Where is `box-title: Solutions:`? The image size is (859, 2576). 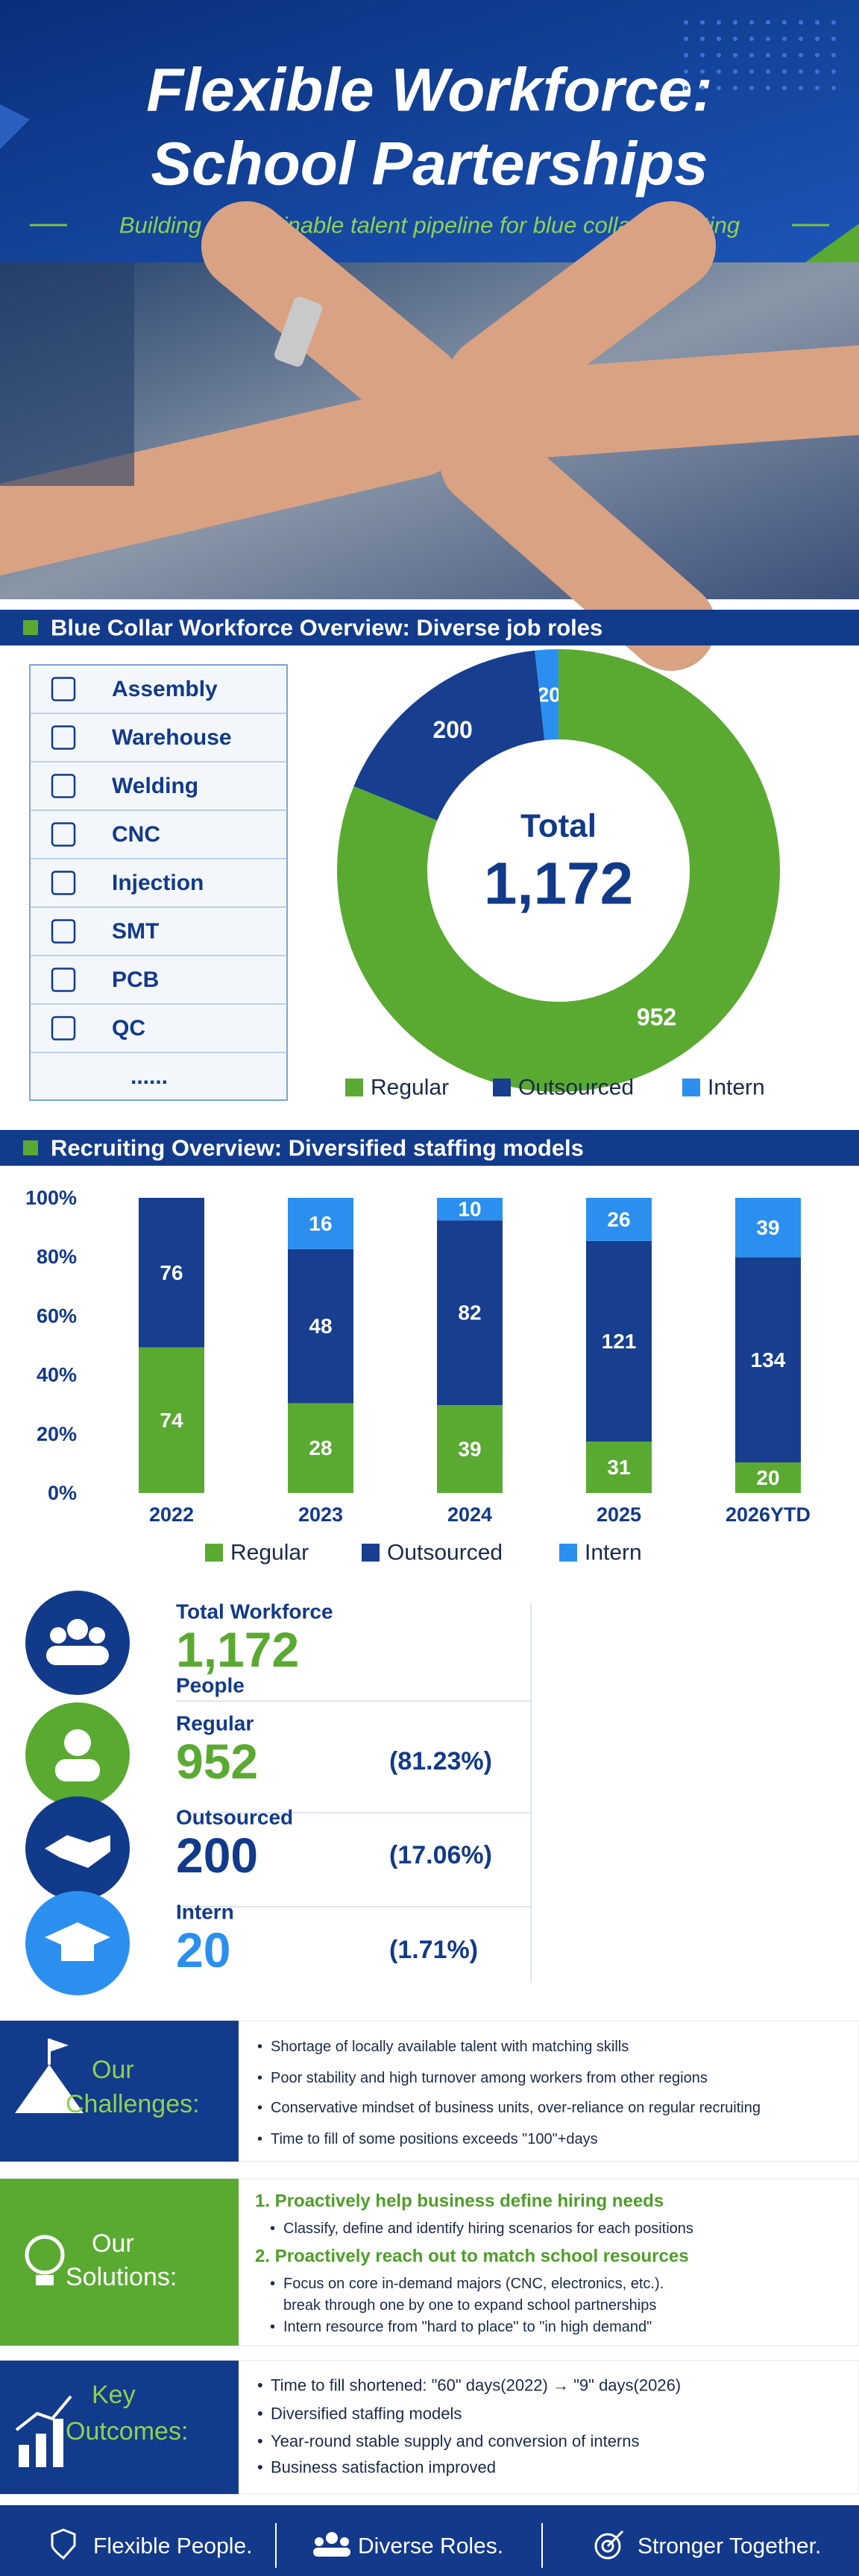
box-title: Solutions: is located at coordinates (122, 2277).